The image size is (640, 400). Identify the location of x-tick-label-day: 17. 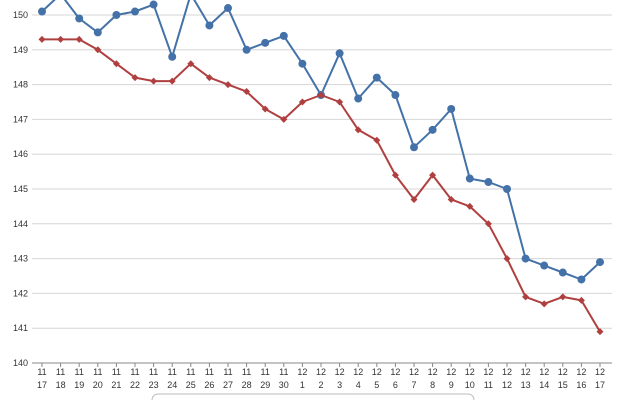
(600, 385).